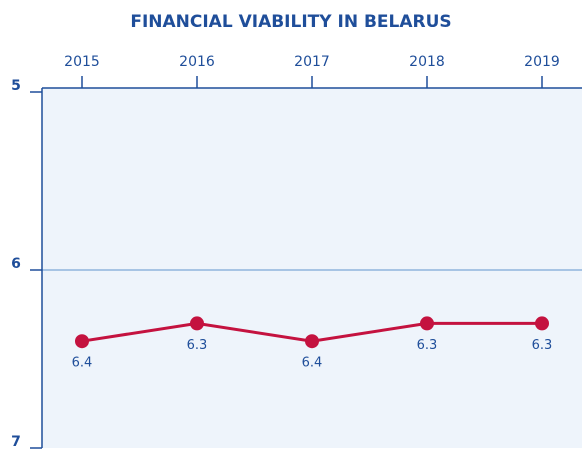  Describe the element at coordinates (82, 62) in the screenshot. I see `x-tick-label: 2015` at that location.